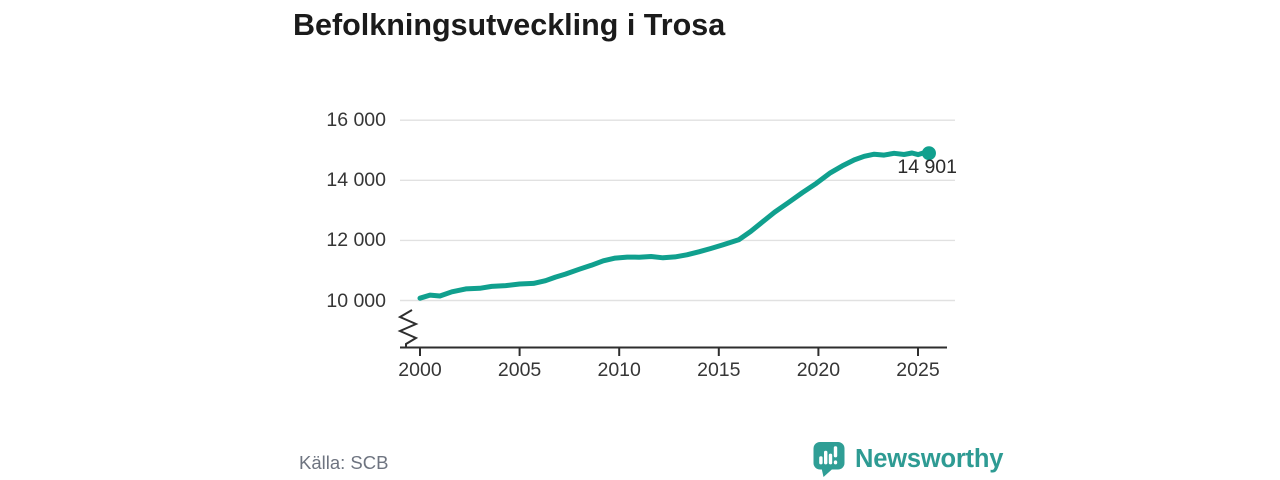 This screenshot has width=1280, height=480. Describe the element at coordinates (619, 370) in the screenshot. I see `x-tick-label: 2010` at that location.